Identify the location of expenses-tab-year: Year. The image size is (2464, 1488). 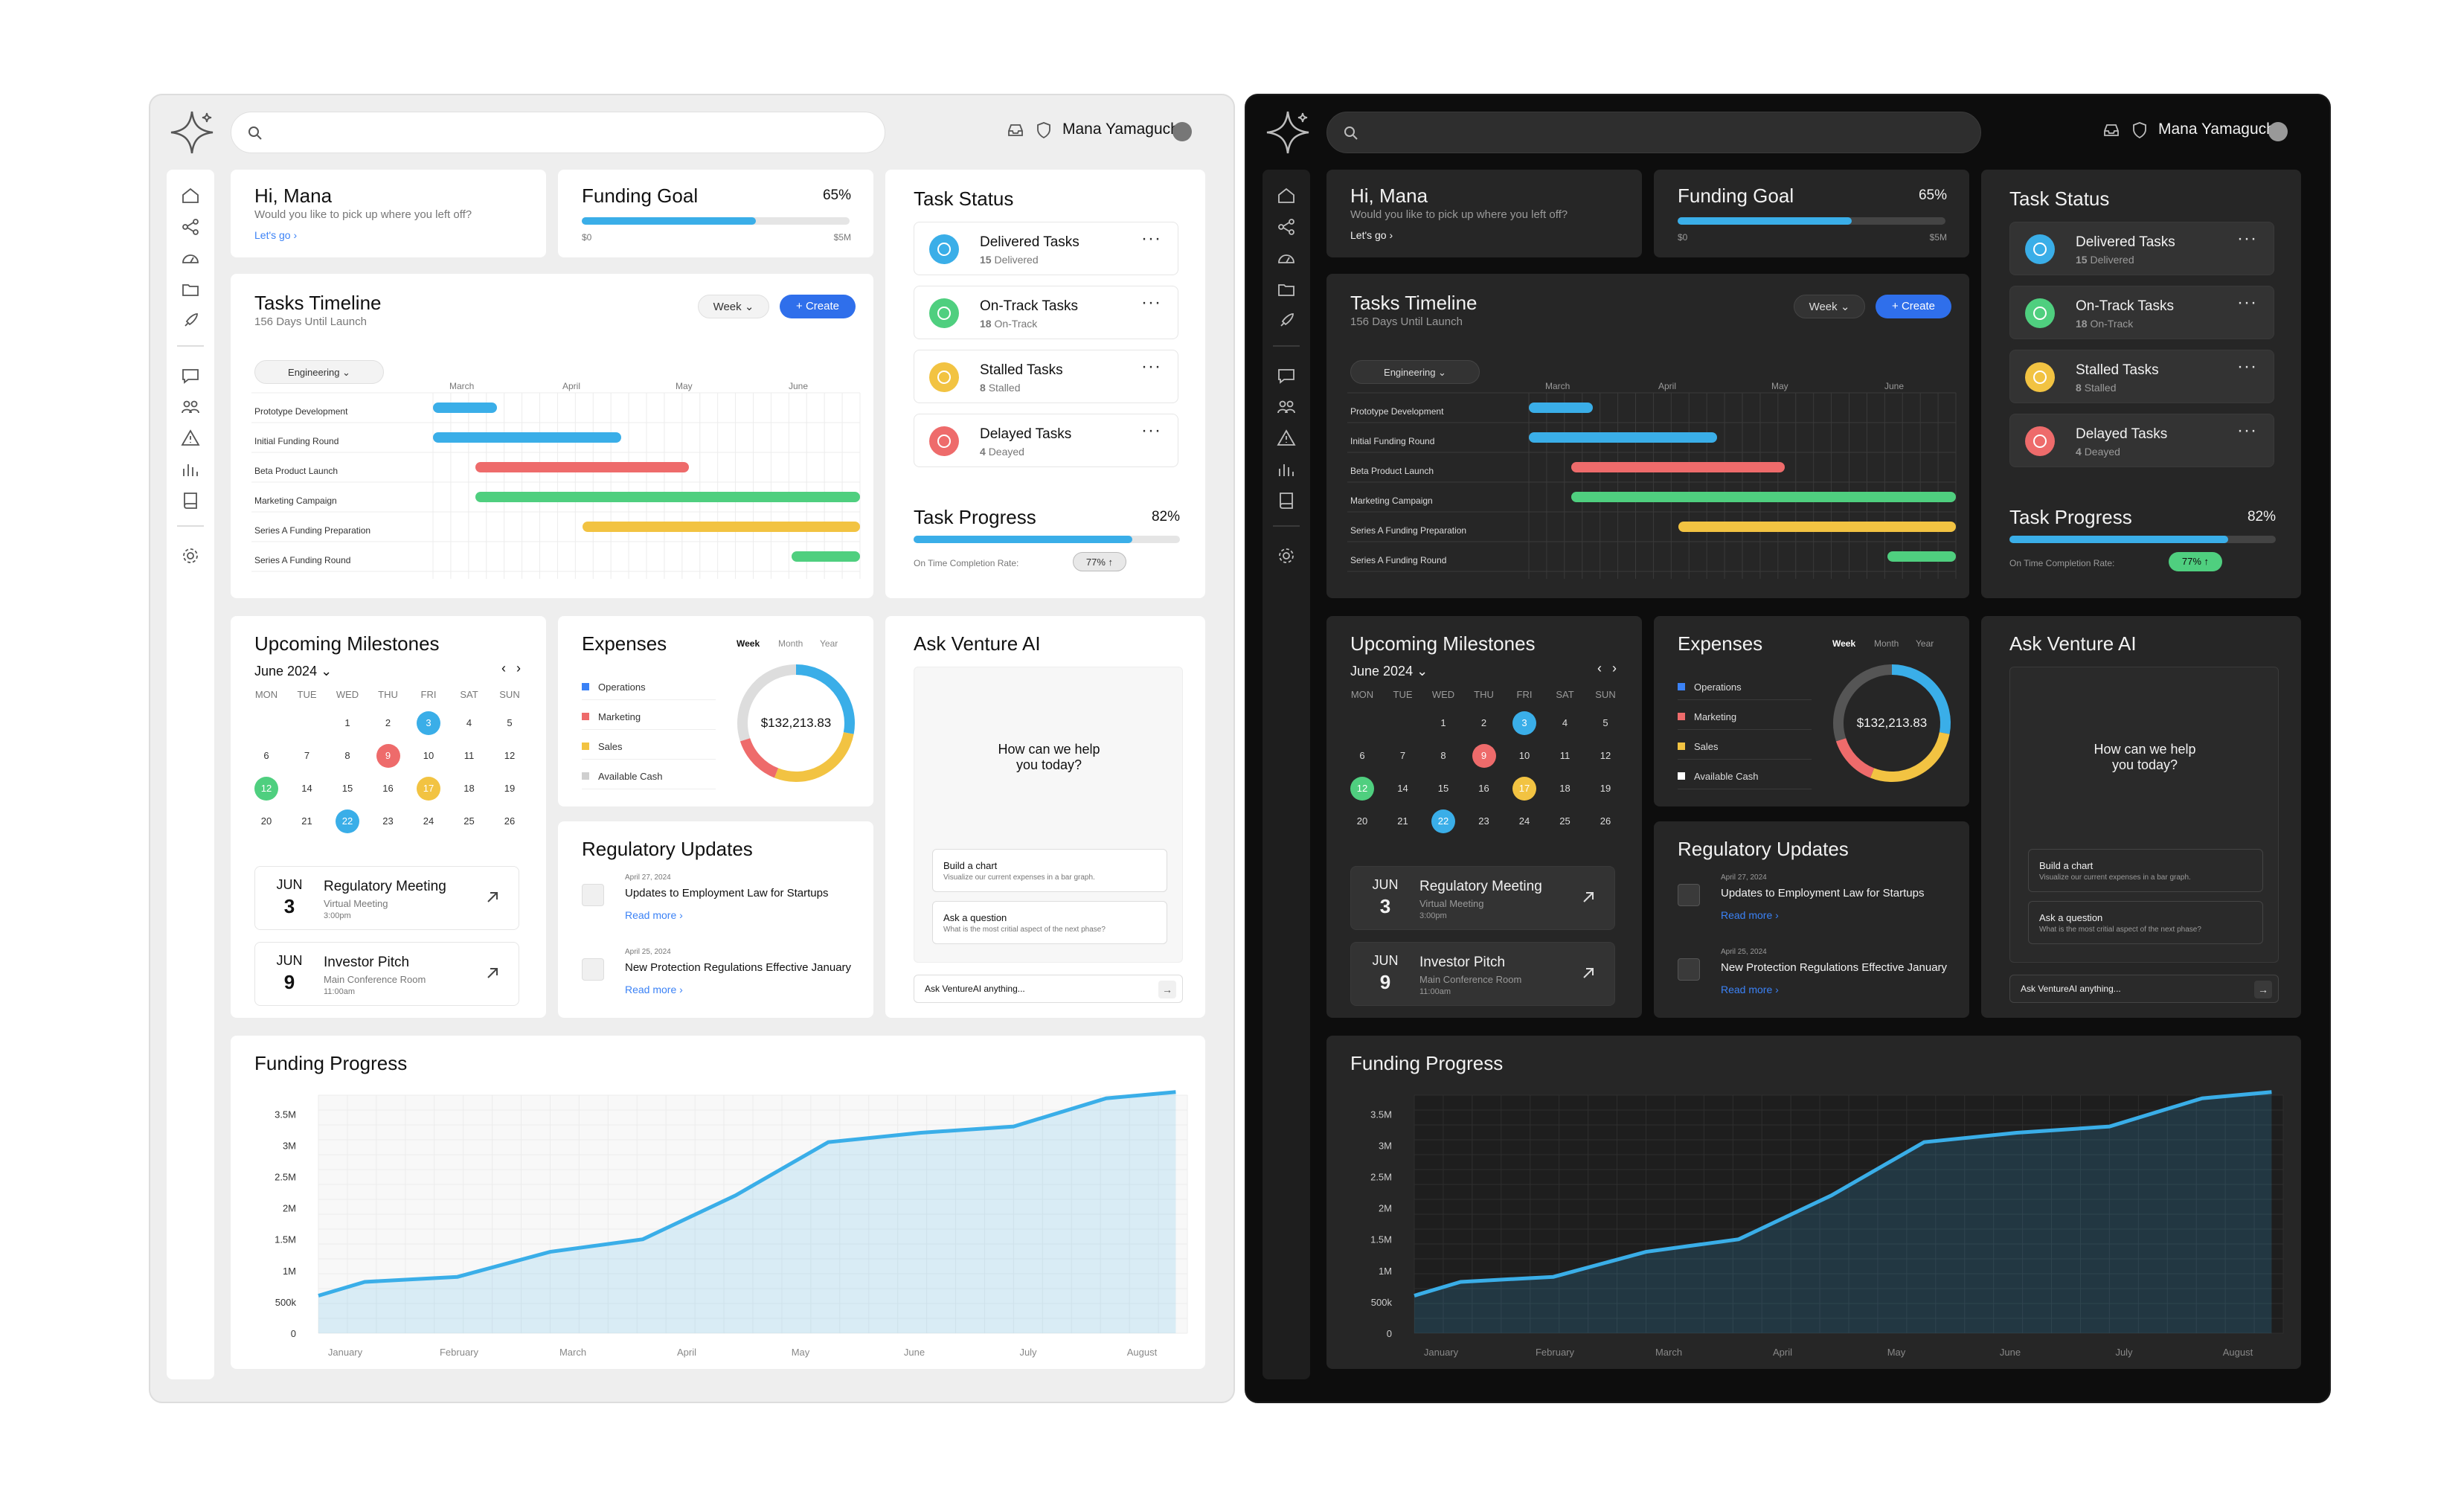
(829, 643).